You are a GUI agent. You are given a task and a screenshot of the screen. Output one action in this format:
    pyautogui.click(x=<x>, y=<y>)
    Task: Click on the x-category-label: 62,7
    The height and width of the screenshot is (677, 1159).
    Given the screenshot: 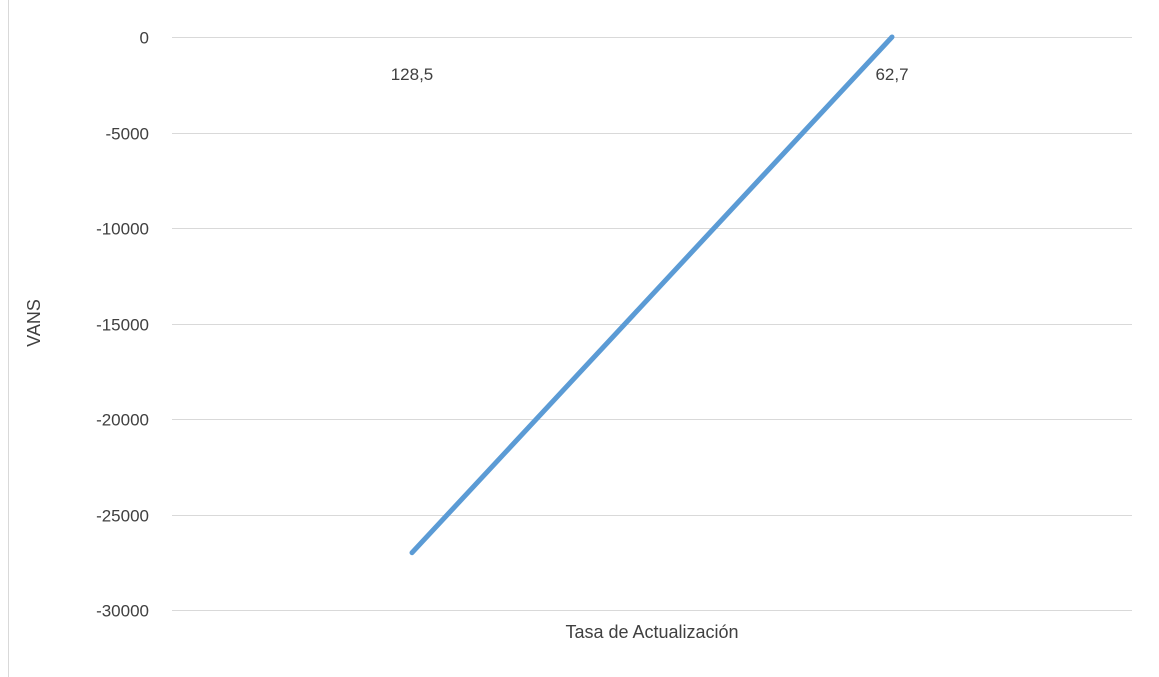 What is the action you would take?
    pyautogui.click(x=891, y=74)
    